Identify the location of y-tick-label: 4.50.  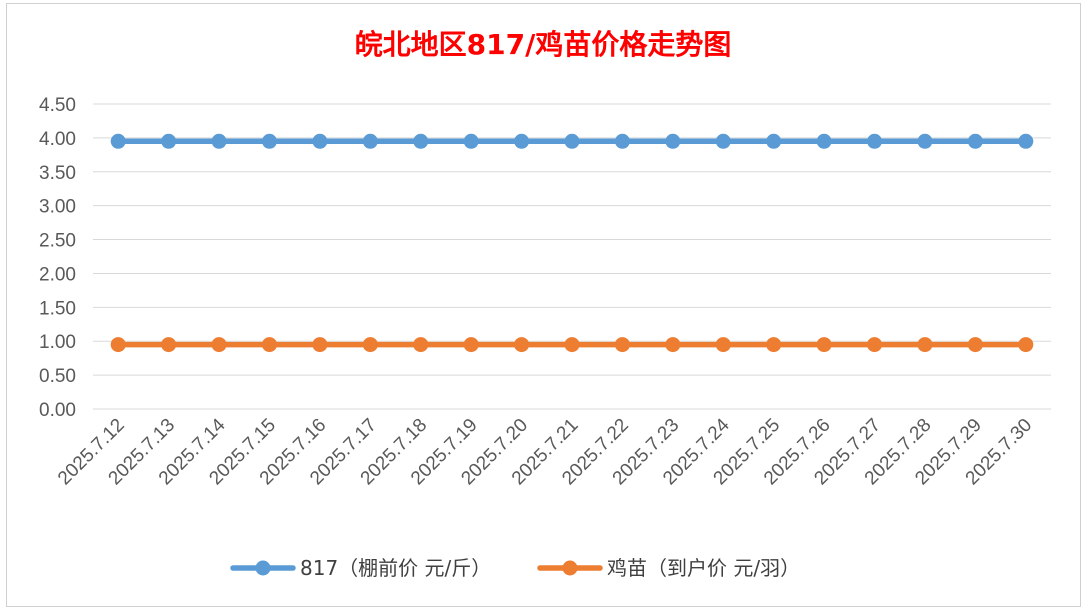
(57, 105).